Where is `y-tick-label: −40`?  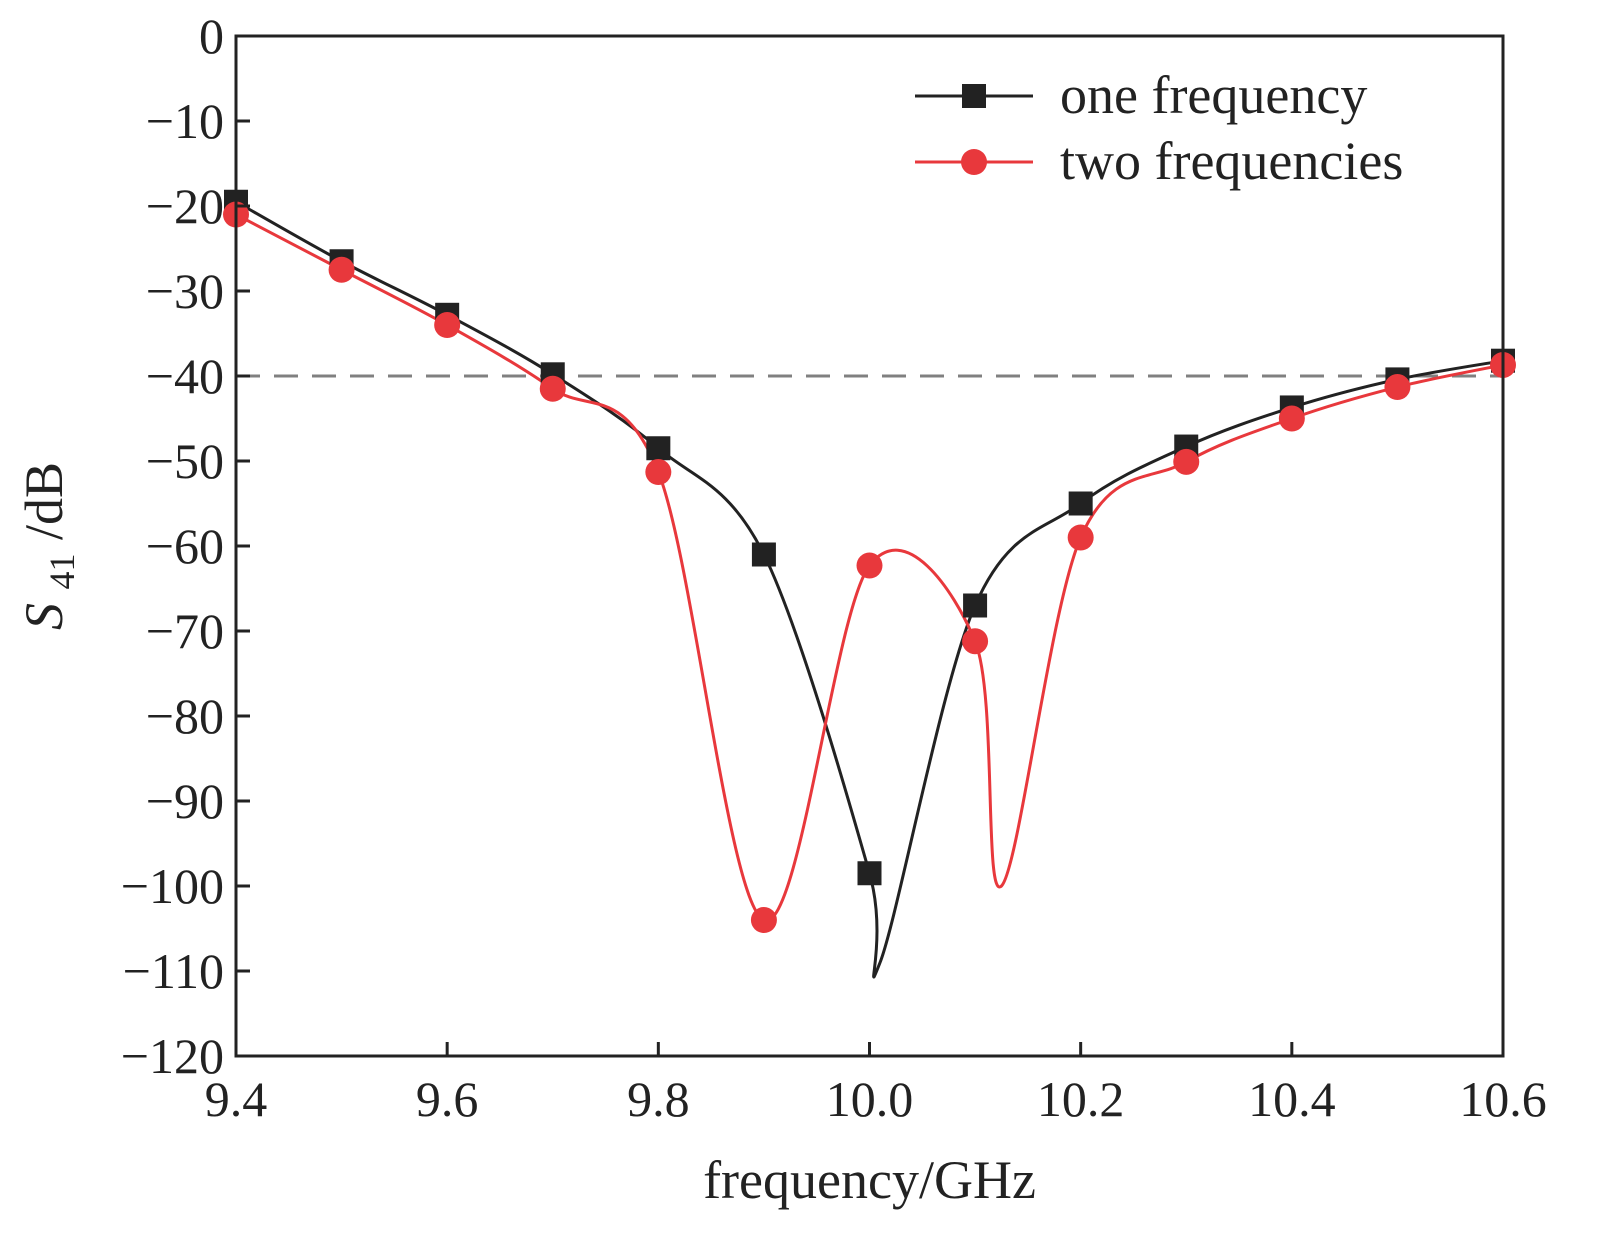 y-tick-label: −40 is located at coordinates (185, 376).